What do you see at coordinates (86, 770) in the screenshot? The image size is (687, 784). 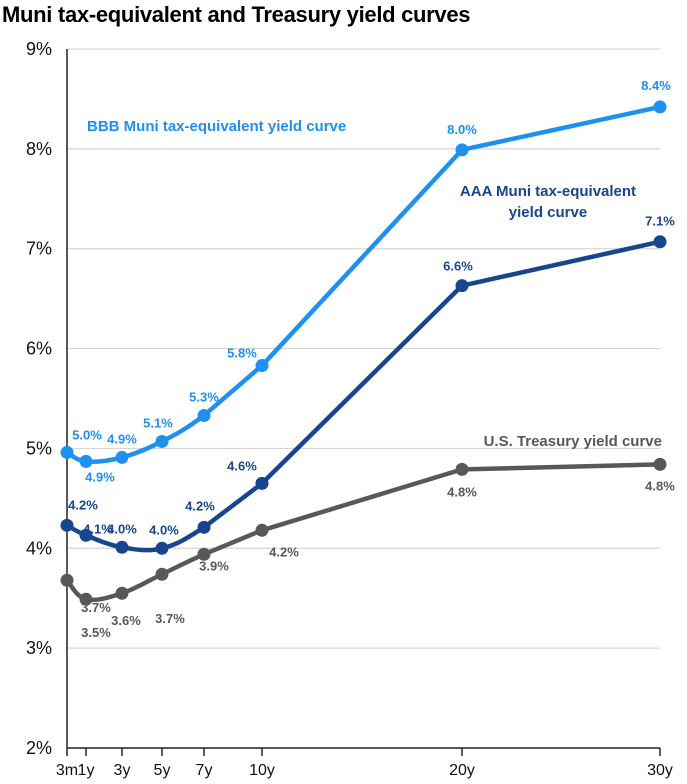 I see `x-tick-label: 1y` at bounding box center [86, 770].